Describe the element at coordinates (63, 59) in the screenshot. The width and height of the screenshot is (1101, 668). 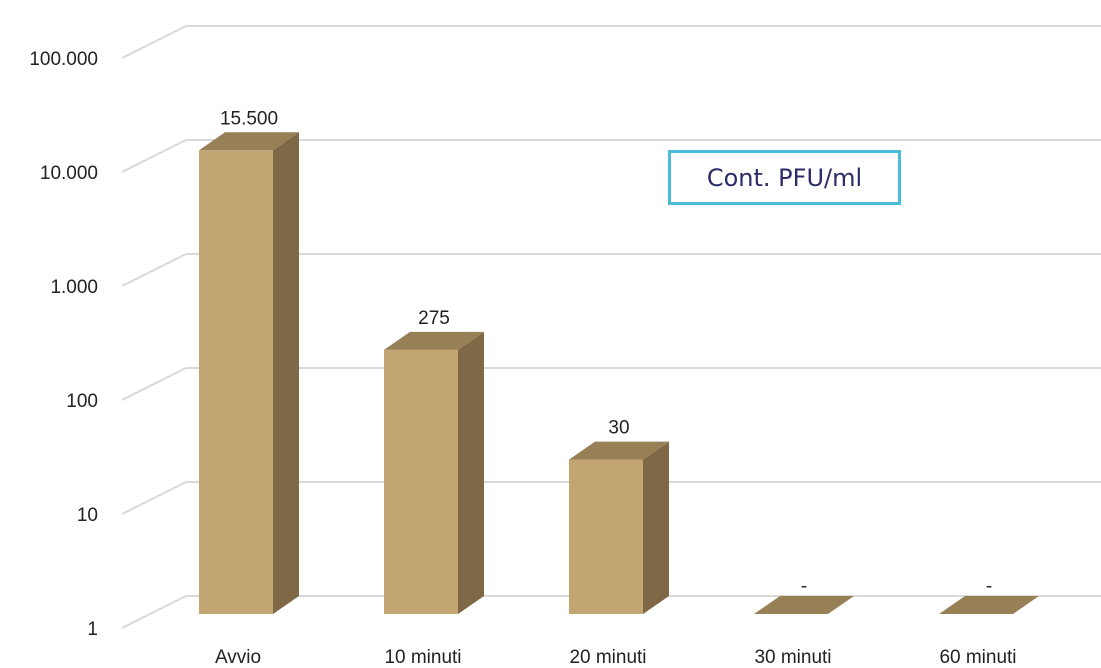
I see `y-tick-label: 100.000` at that location.